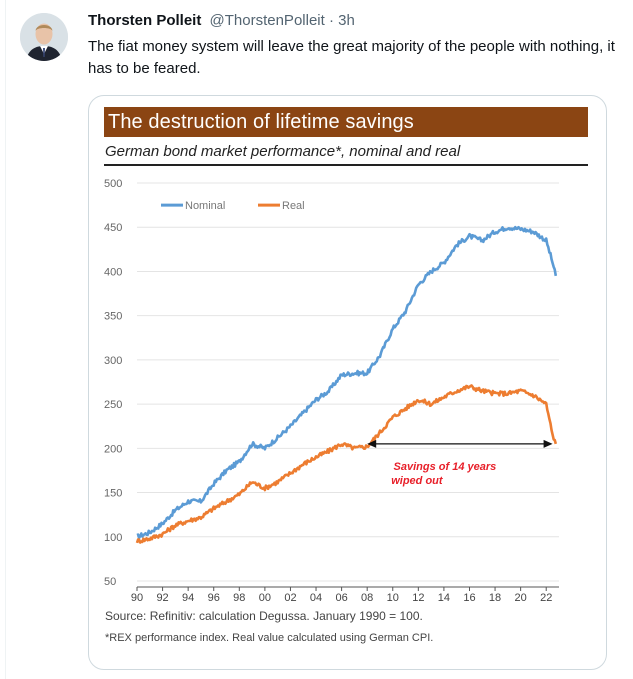 The height and width of the screenshot is (679, 633). Describe the element at coordinates (205, 206) in the screenshot. I see `legend-label-nominal: Nominal` at that location.